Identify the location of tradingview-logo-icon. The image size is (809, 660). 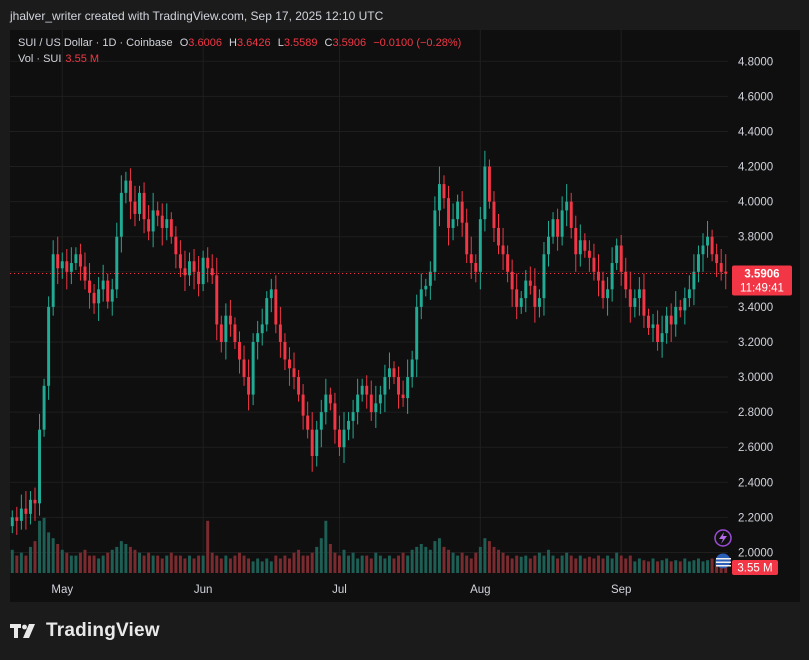
(22, 631).